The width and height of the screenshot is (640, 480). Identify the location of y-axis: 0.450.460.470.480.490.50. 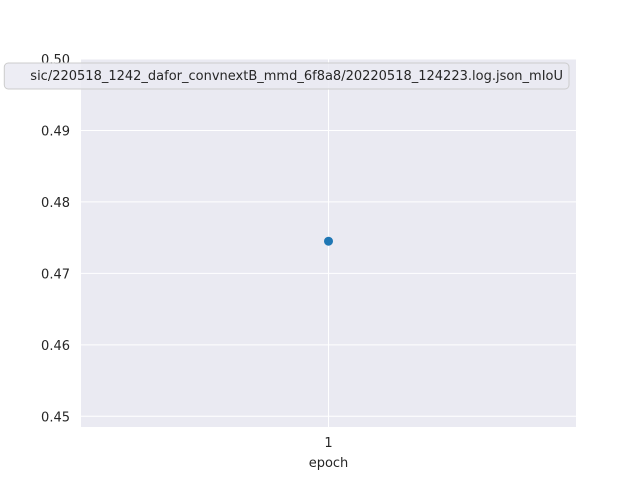
(55, 239).